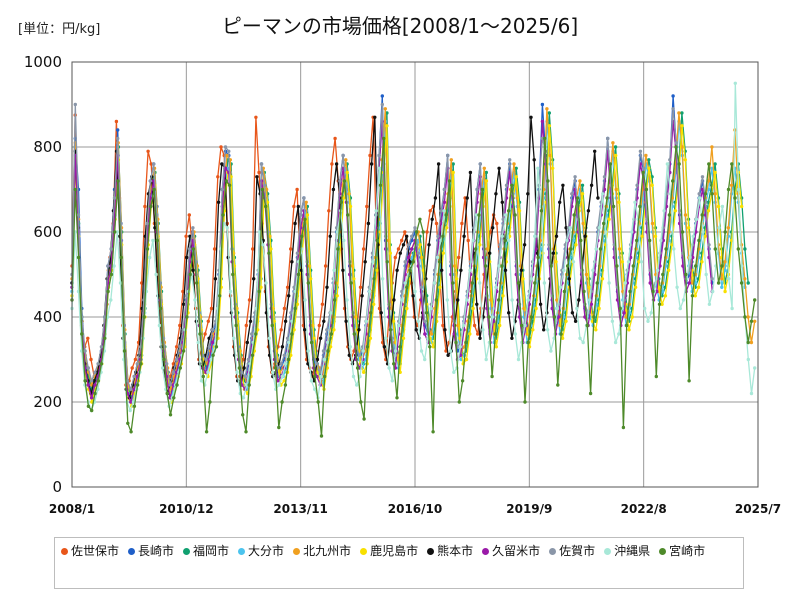 The height and width of the screenshot is (600, 800). What do you see at coordinates (450, 551) in the screenshot?
I see `legend-item: 熊本市` at bounding box center [450, 551].